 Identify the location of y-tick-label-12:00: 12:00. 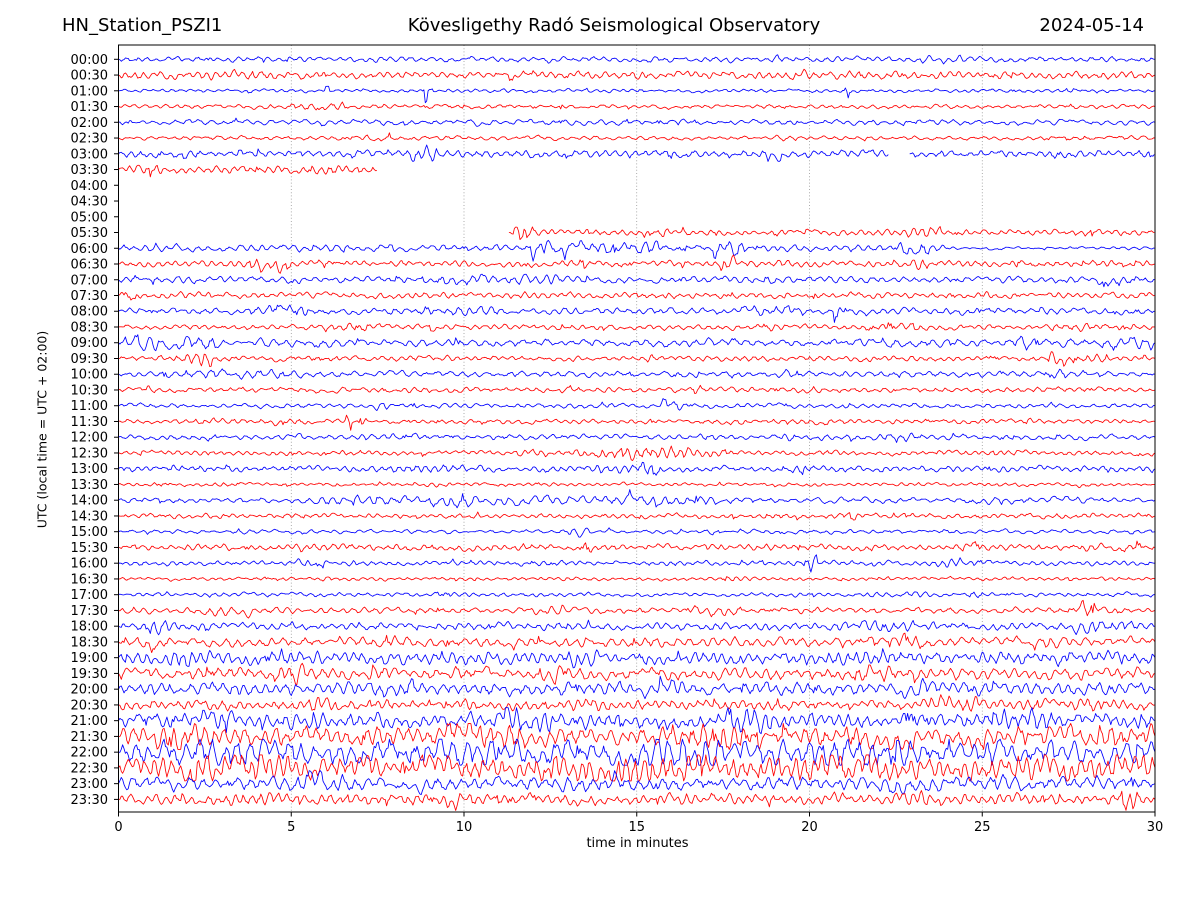
(89, 438).